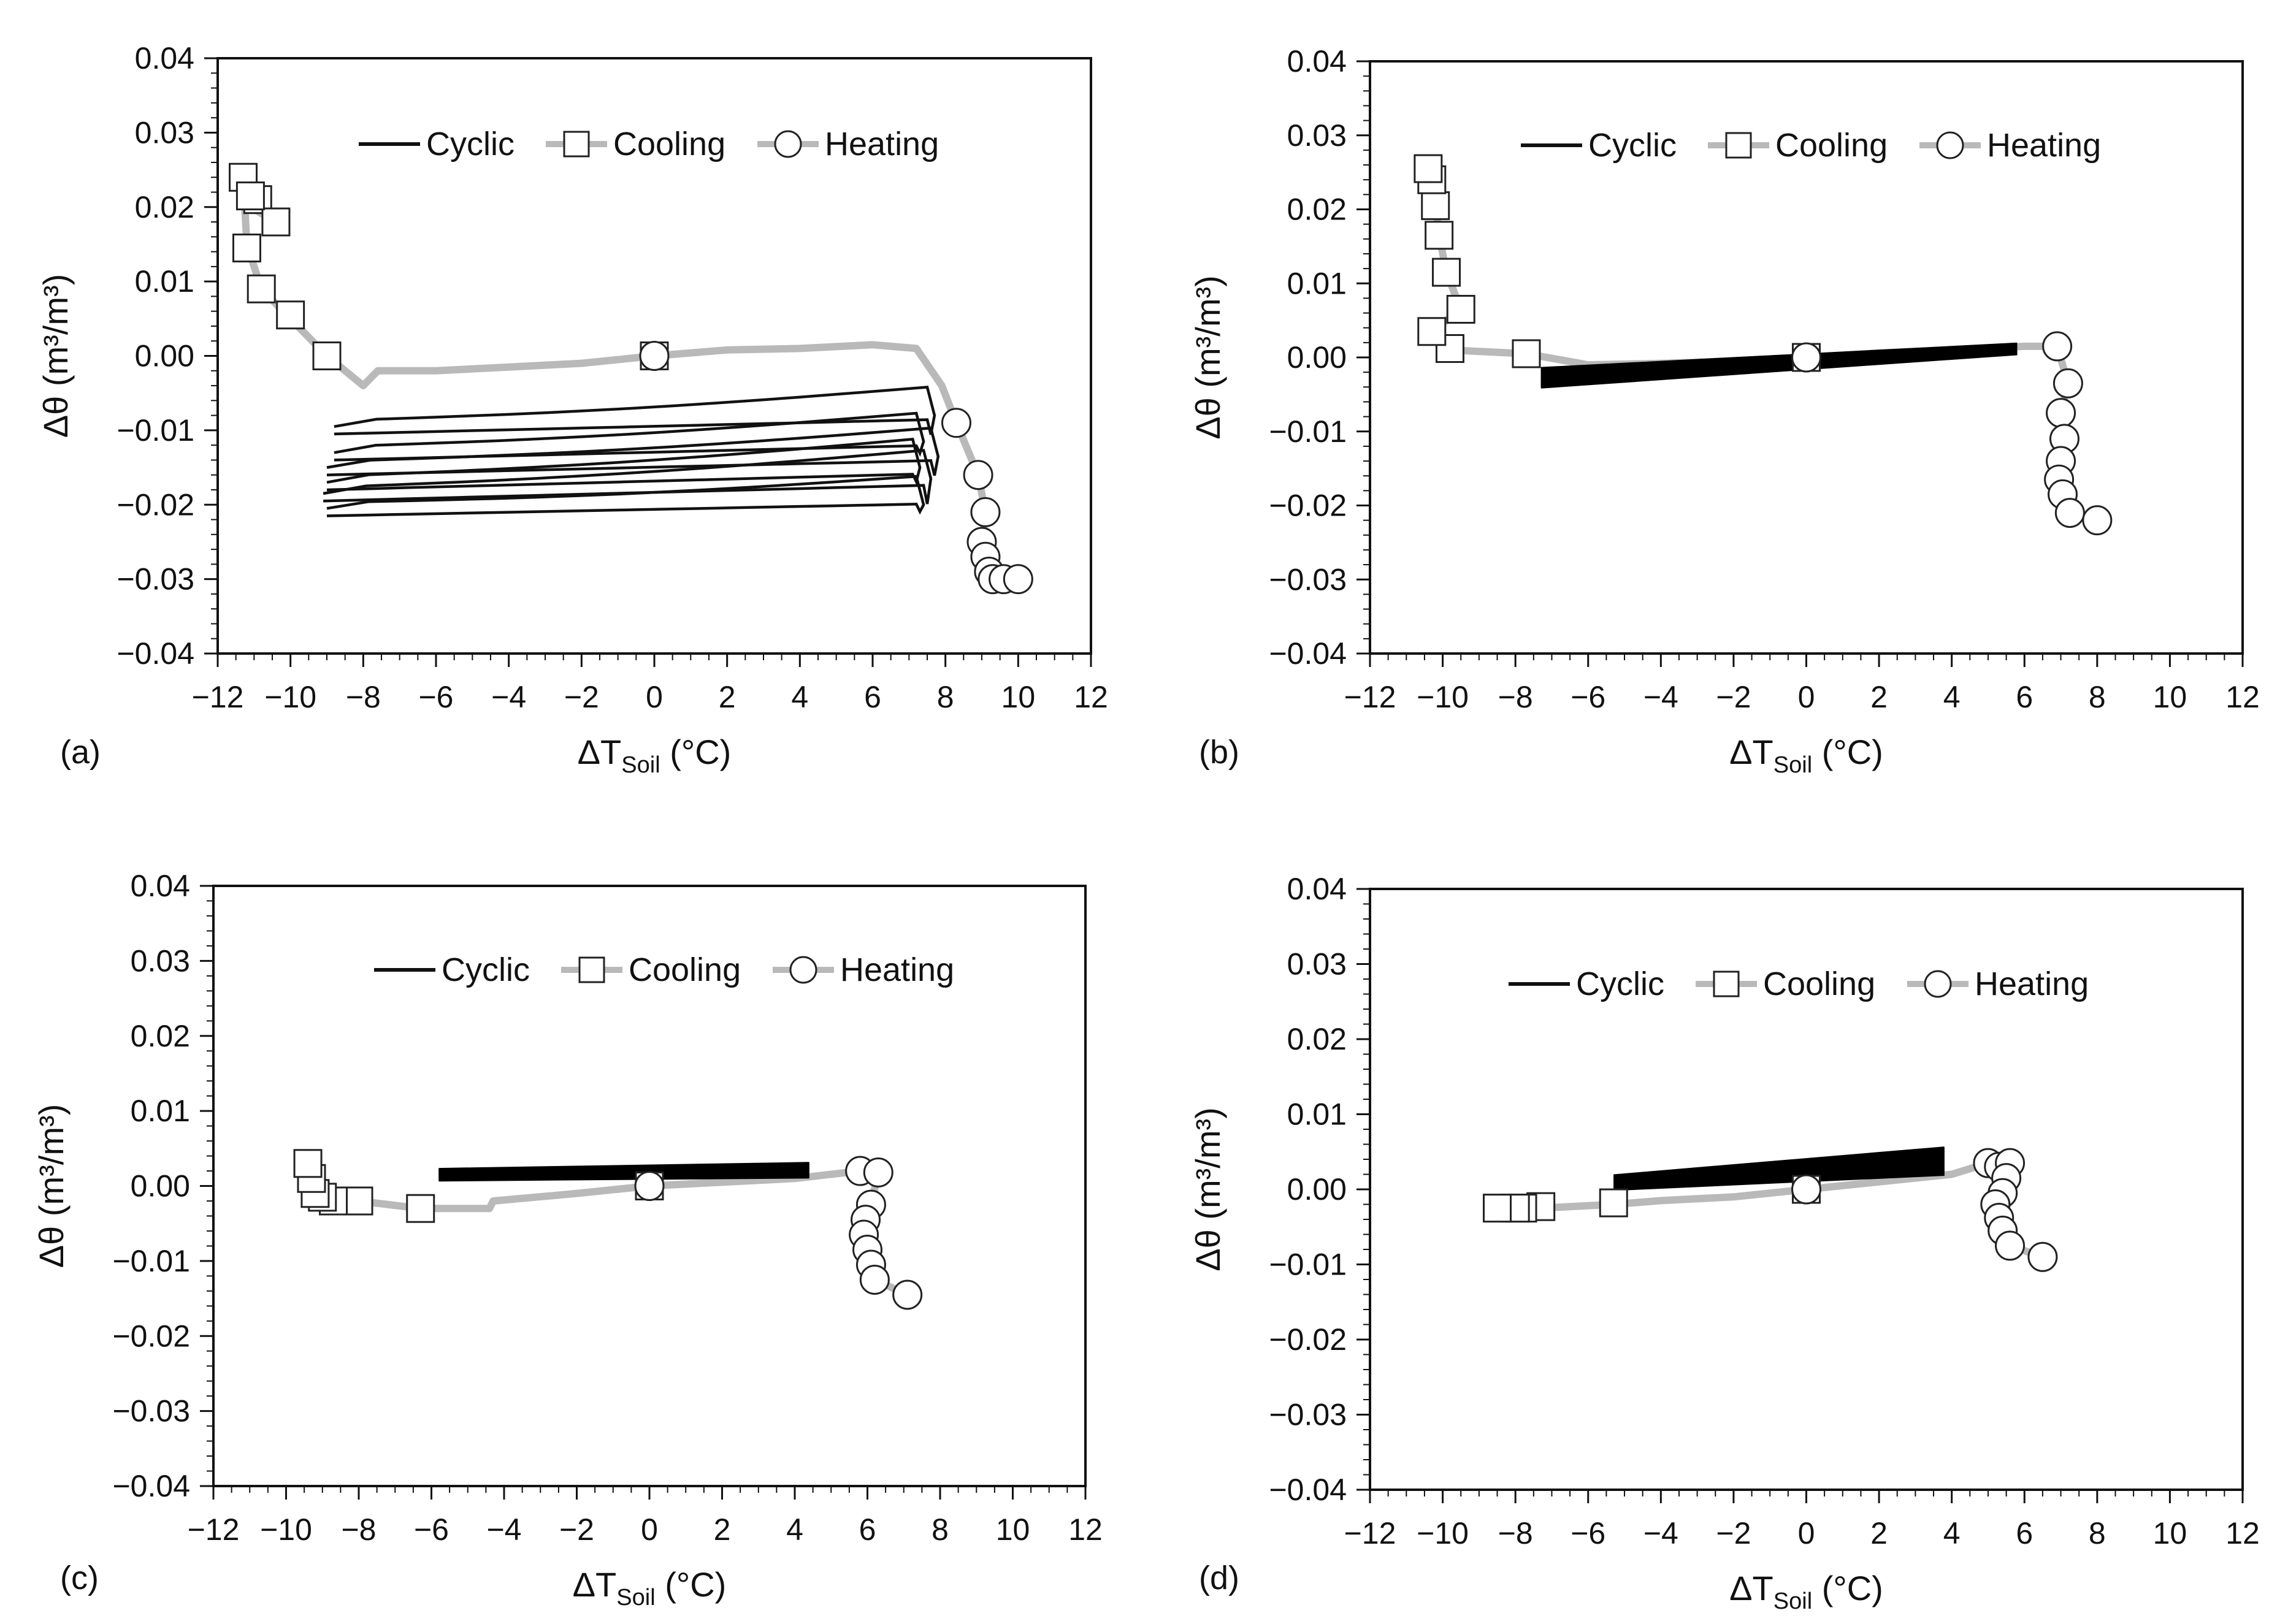  What do you see at coordinates (722, 1529) in the screenshot?
I see `x-tick-label: 2` at bounding box center [722, 1529].